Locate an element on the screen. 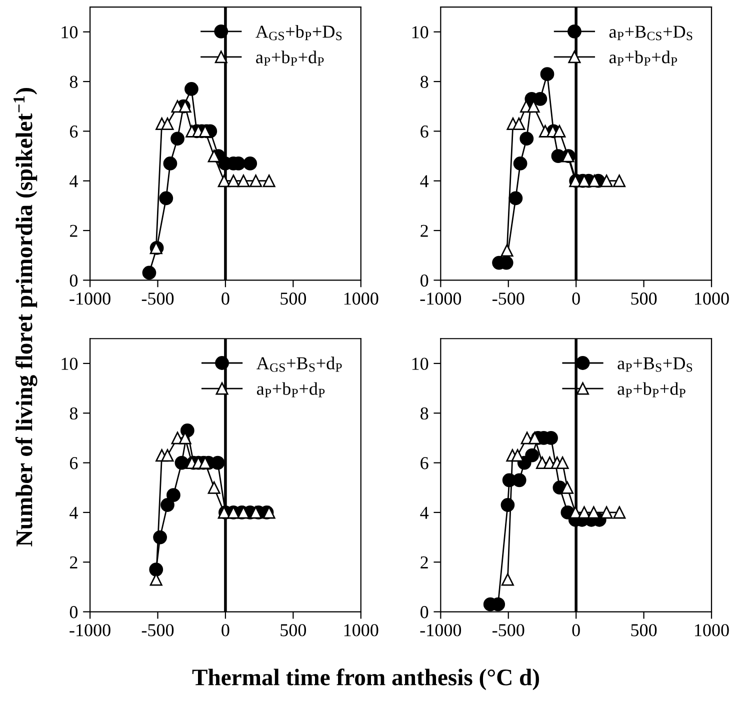  y-axis-title: Number of living floret primordia (spikelet$^{−1}$) is located at coordinates (26, 317).